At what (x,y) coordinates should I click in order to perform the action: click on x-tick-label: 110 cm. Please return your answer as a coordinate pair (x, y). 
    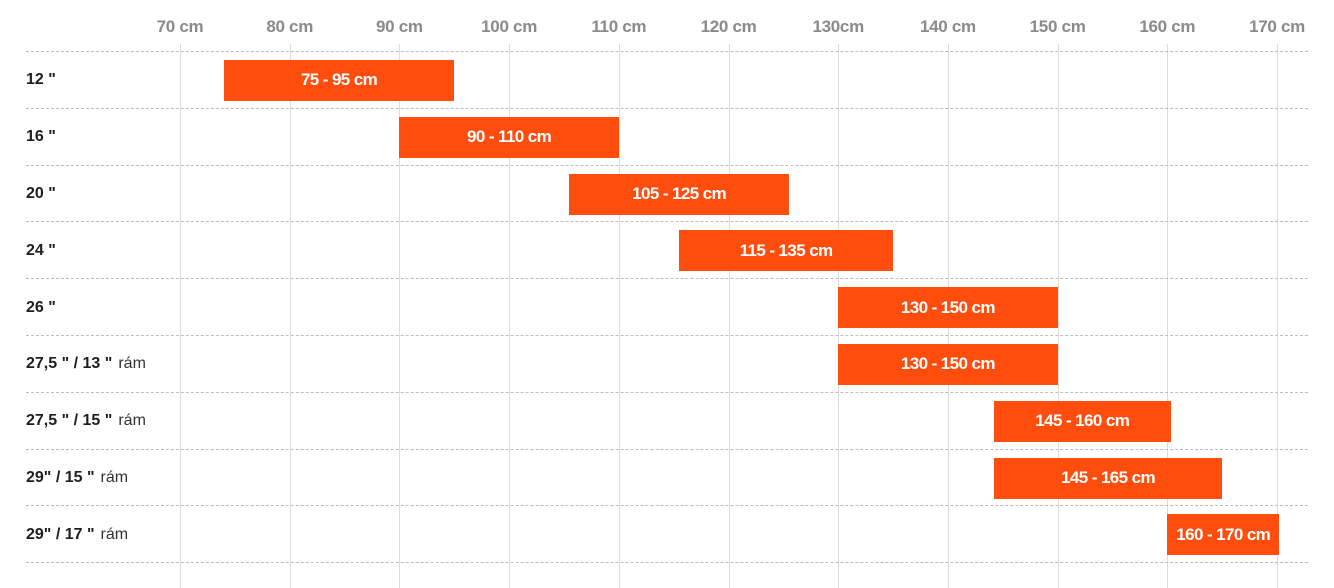
    Looking at the image, I should click on (619, 26).